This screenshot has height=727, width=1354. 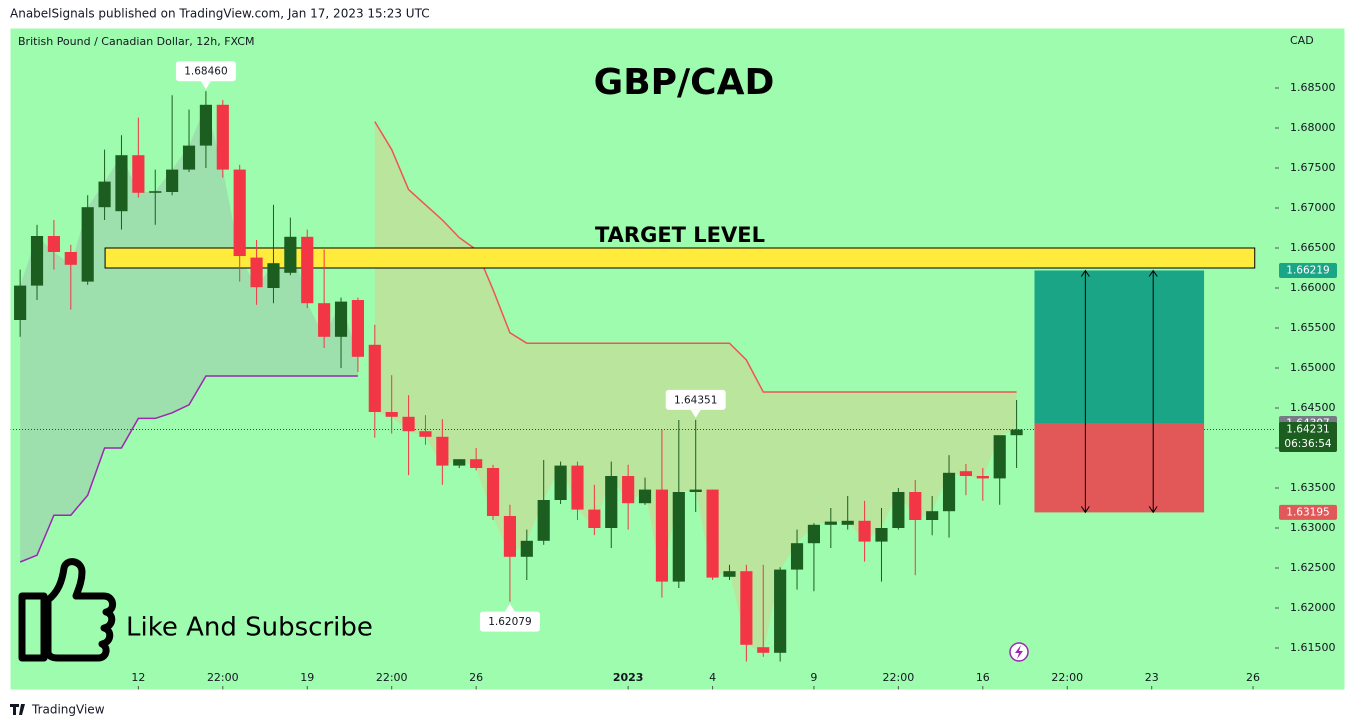 What do you see at coordinates (1153, 391) in the screenshot?
I see `range-arrow` at bounding box center [1153, 391].